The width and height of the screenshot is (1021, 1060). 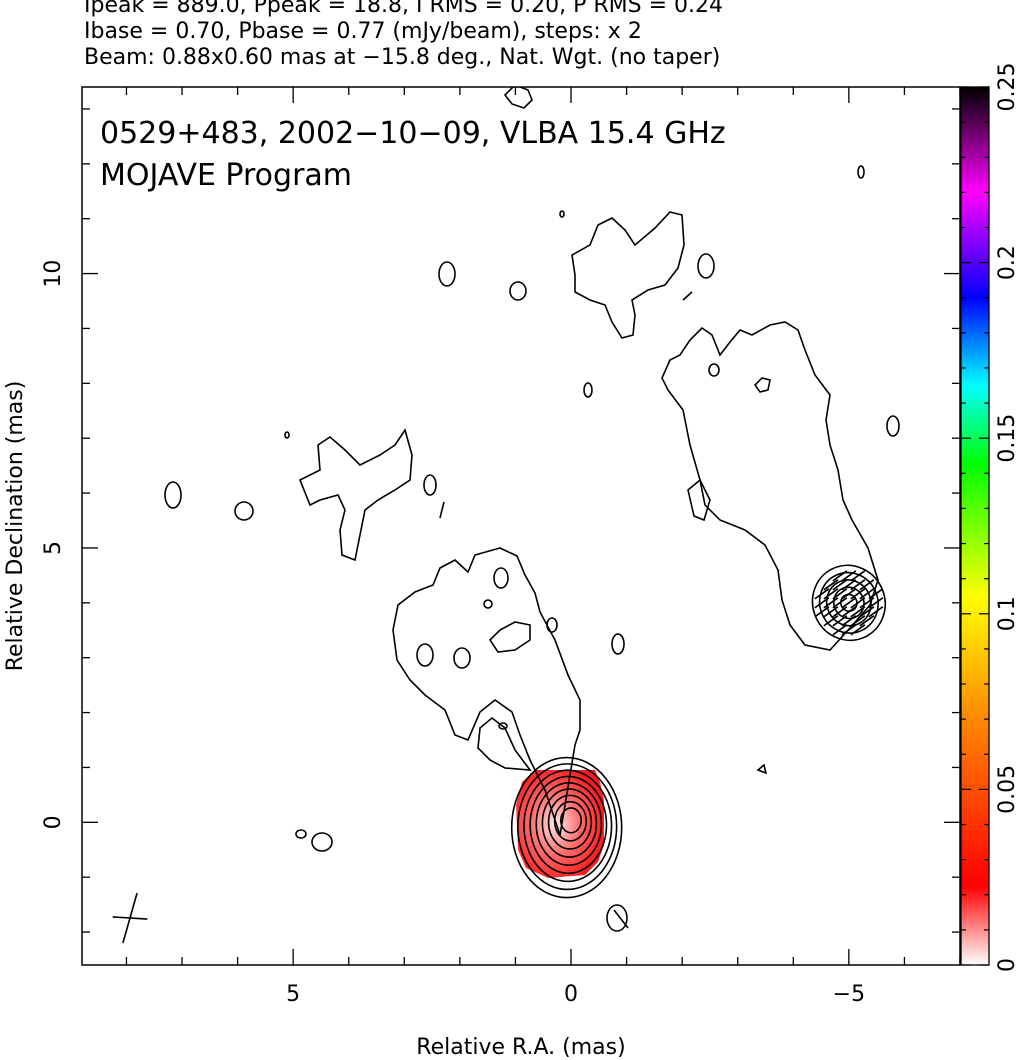 What do you see at coordinates (520, 1047) in the screenshot?
I see `x-axis-label: Relative R.A. (mas)` at bounding box center [520, 1047].